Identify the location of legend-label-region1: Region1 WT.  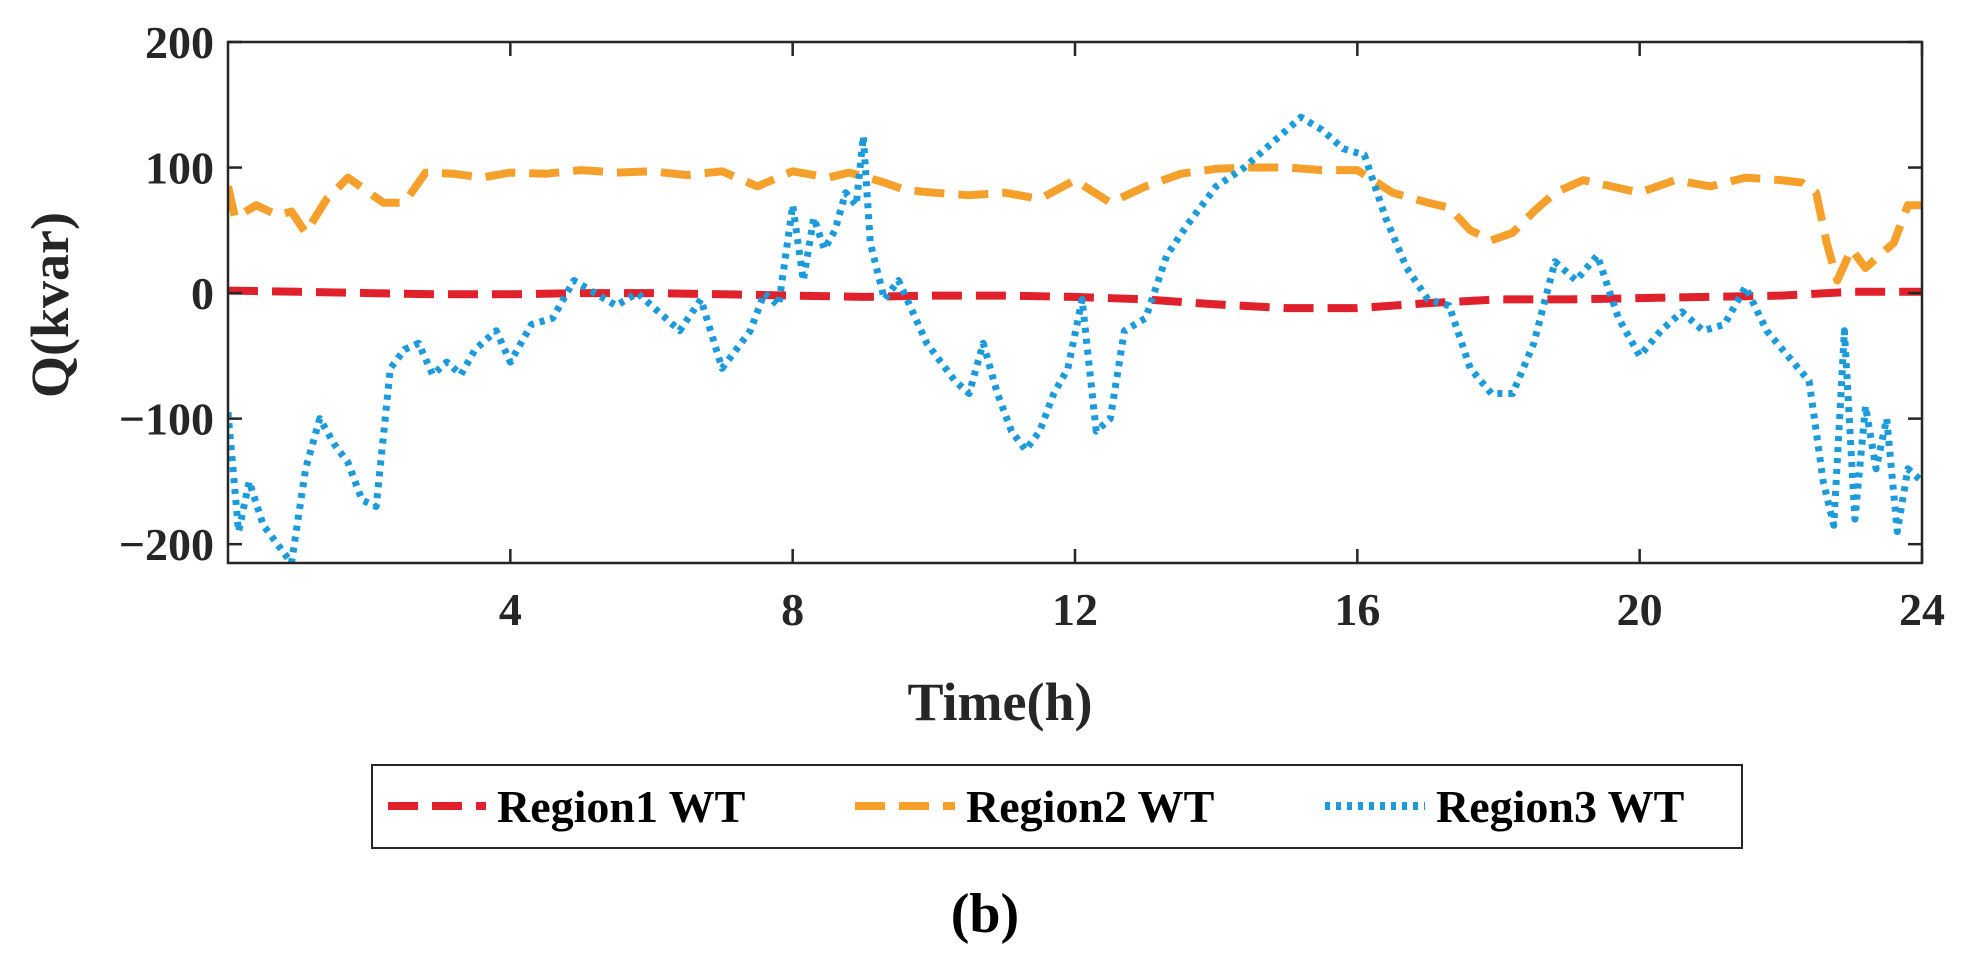
(621, 806).